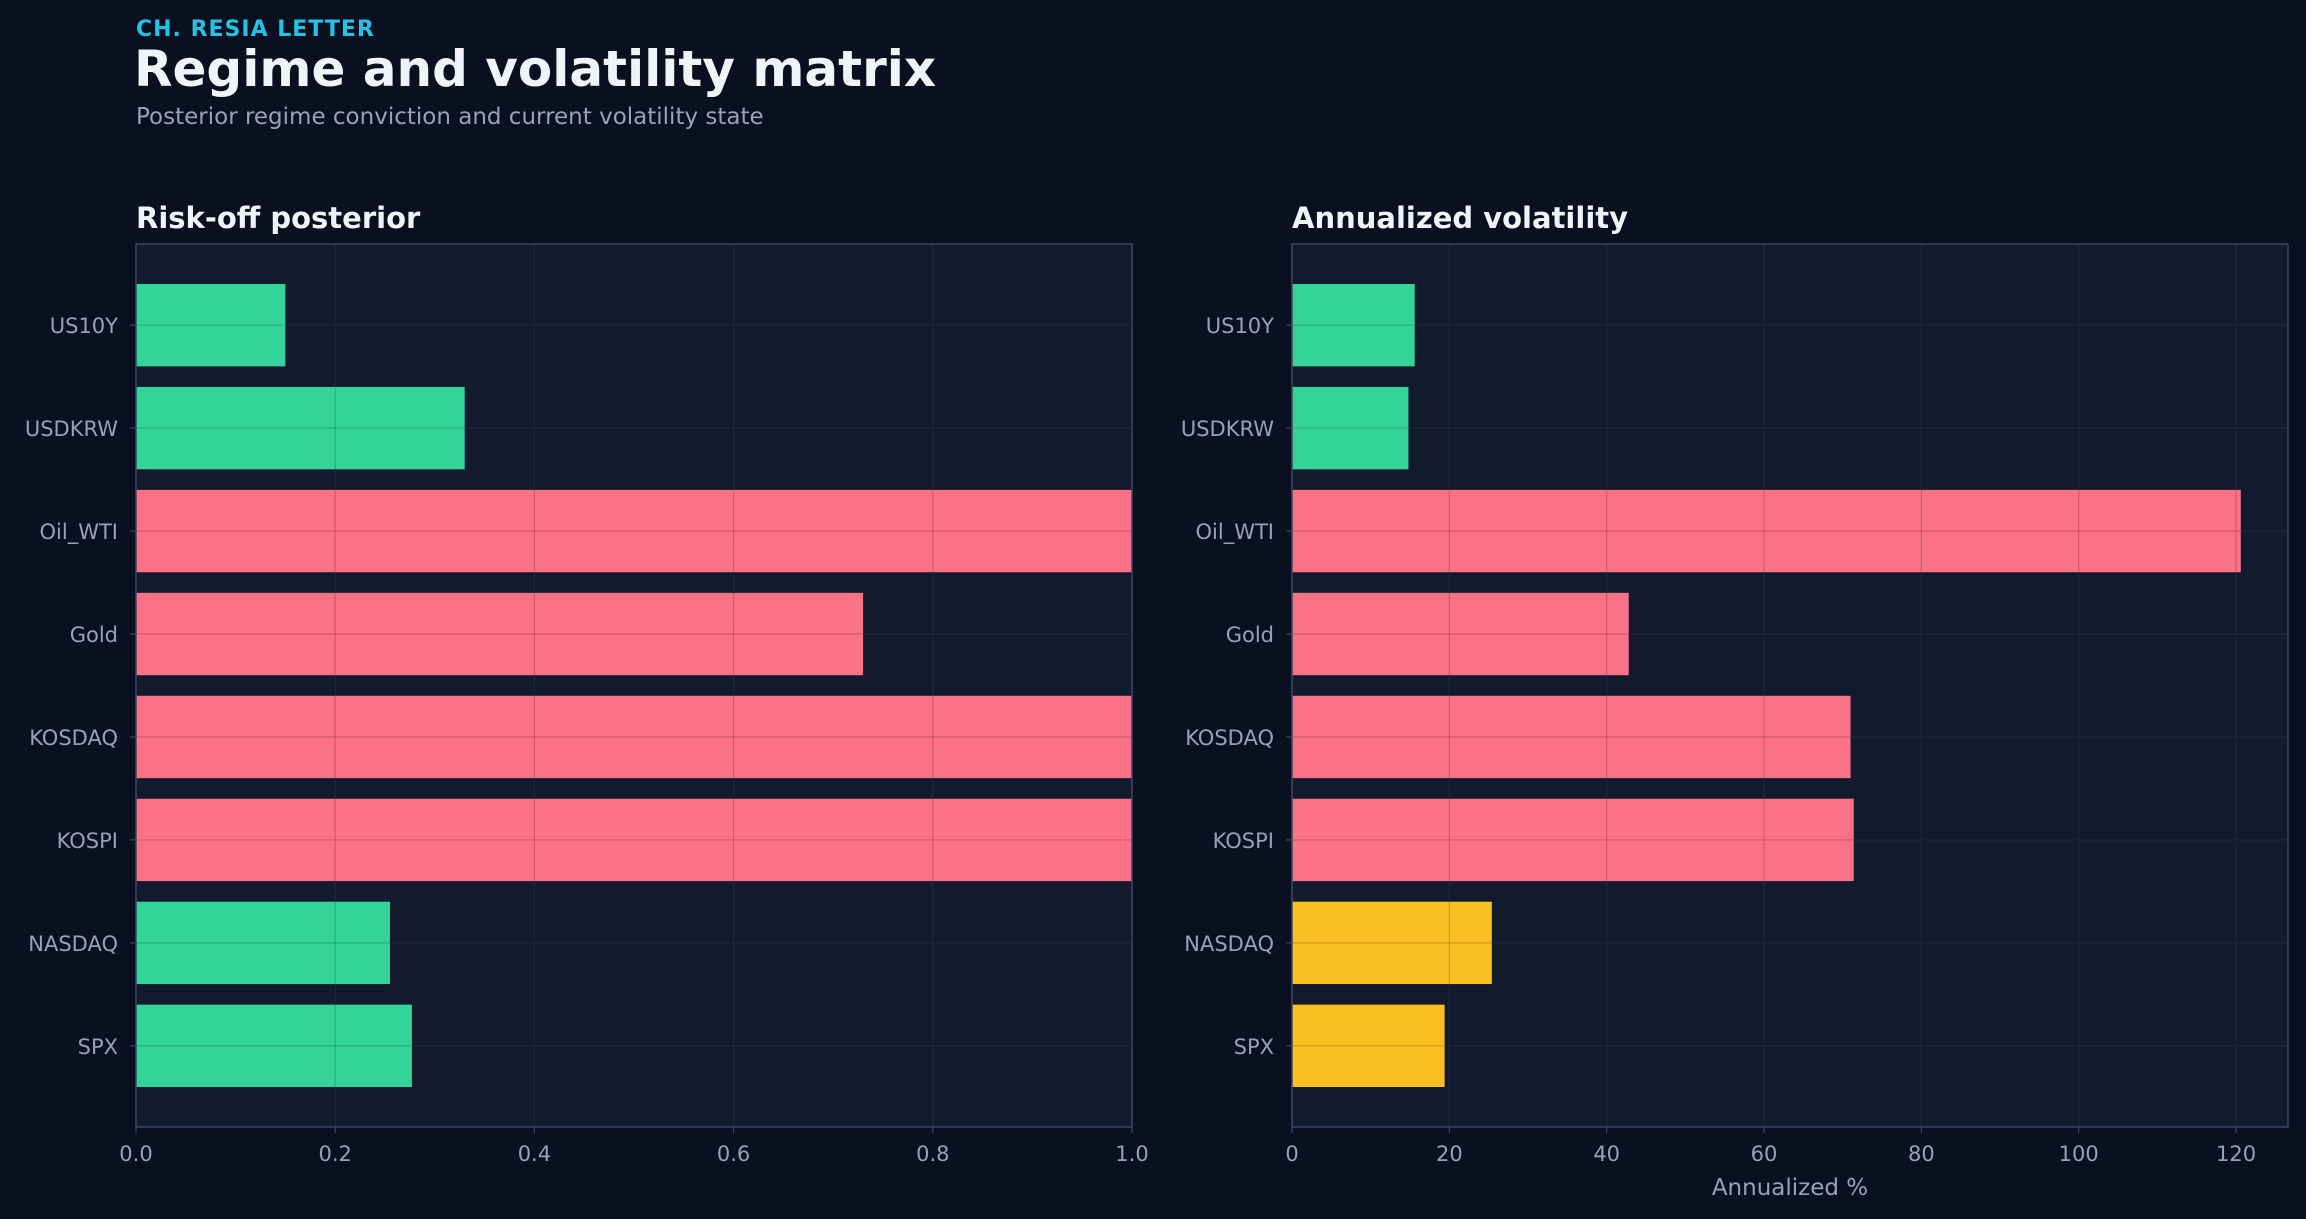 This screenshot has height=1219, width=2306. What do you see at coordinates (1449, 1154) in the screenshot?
I see `annualized-volatility-x-tick-label-1: 20` at bounding box center [1449, 1154].